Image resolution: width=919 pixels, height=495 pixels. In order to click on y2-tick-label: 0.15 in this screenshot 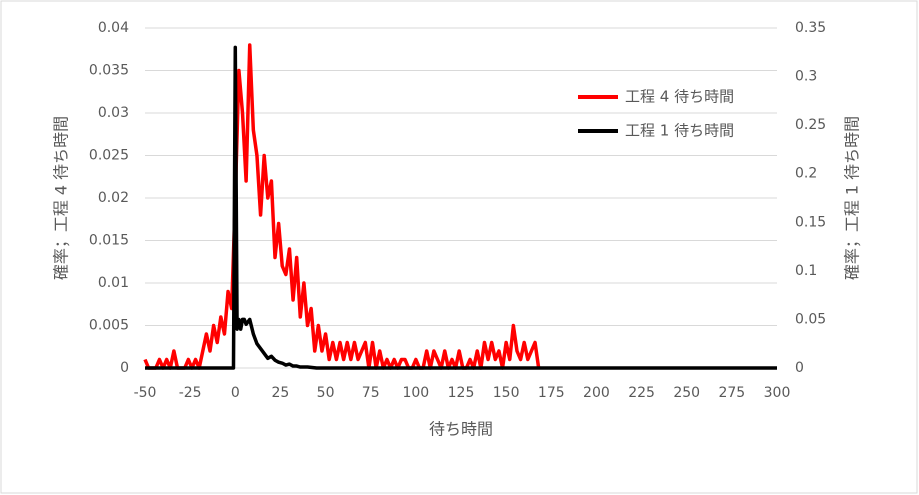, I will do `click(810, 222)`.